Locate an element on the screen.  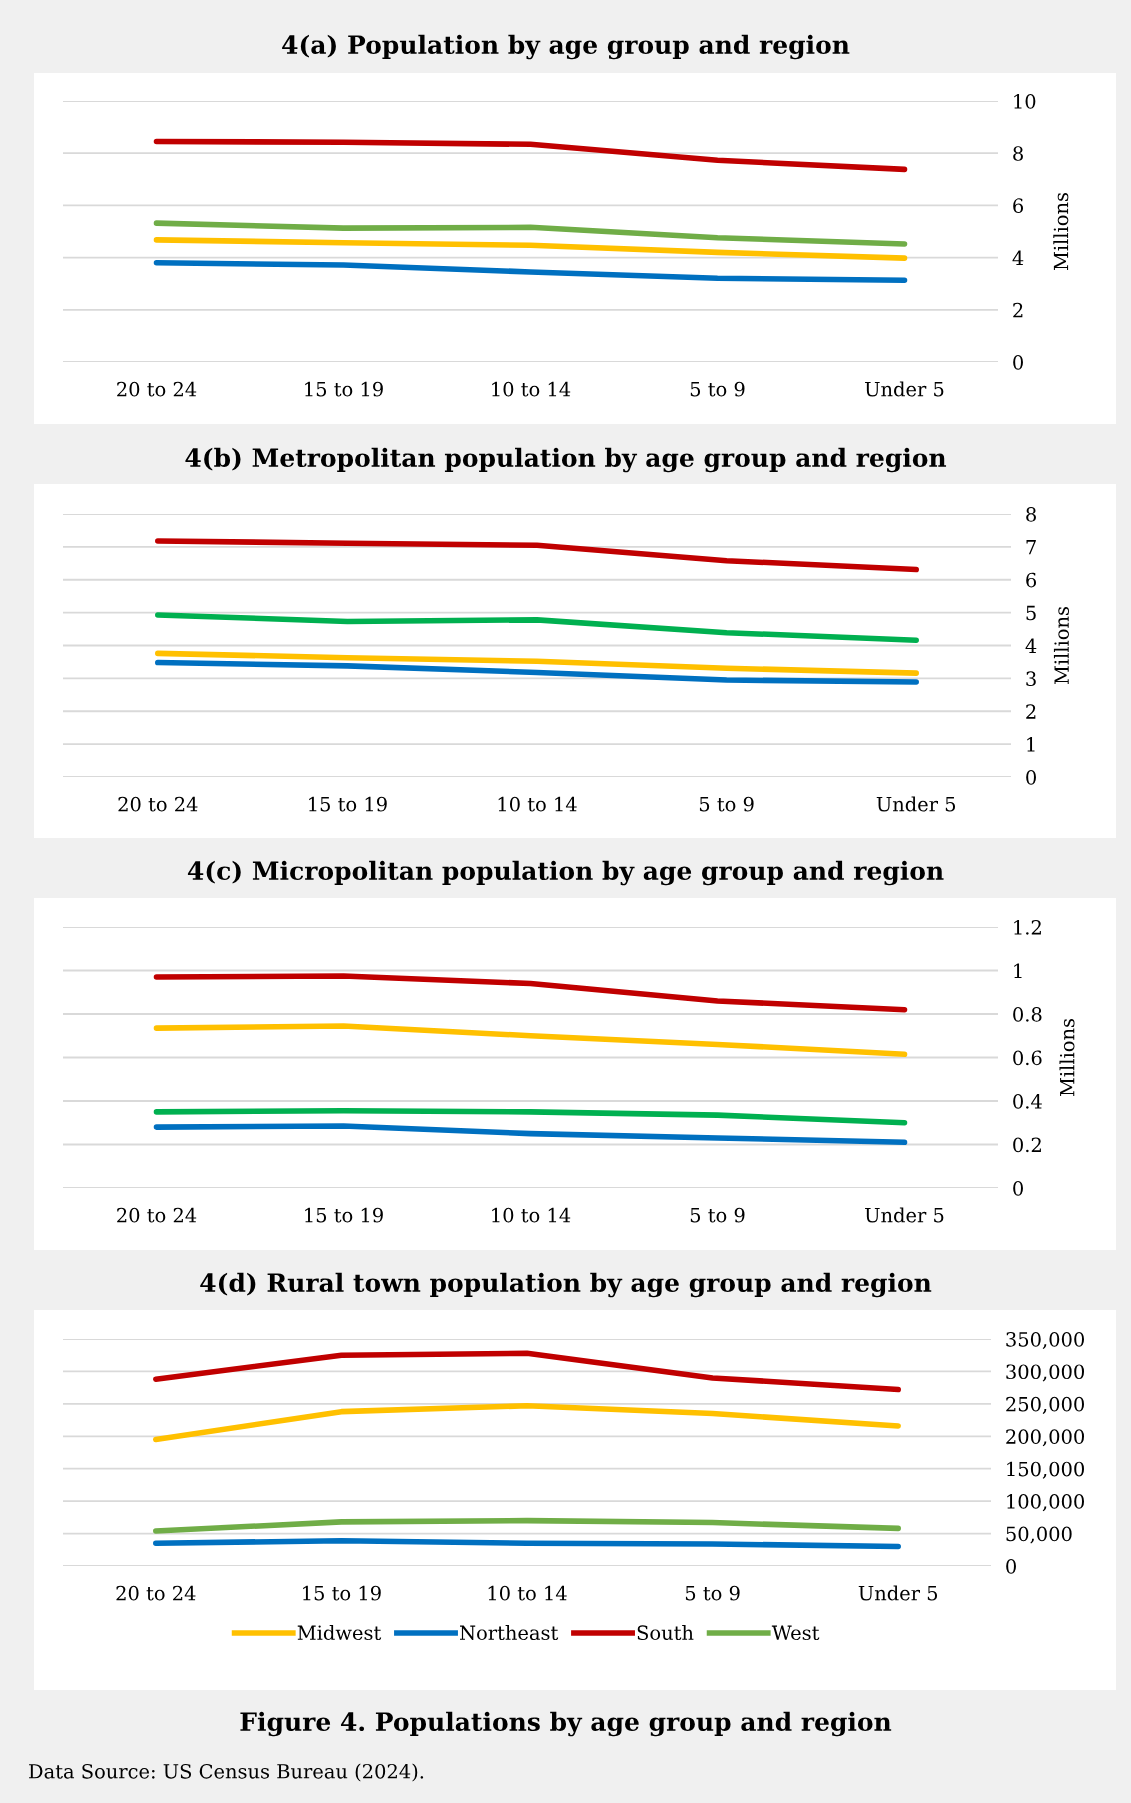
y2-tick-label: 10 is located at coordinates (1025, 101).